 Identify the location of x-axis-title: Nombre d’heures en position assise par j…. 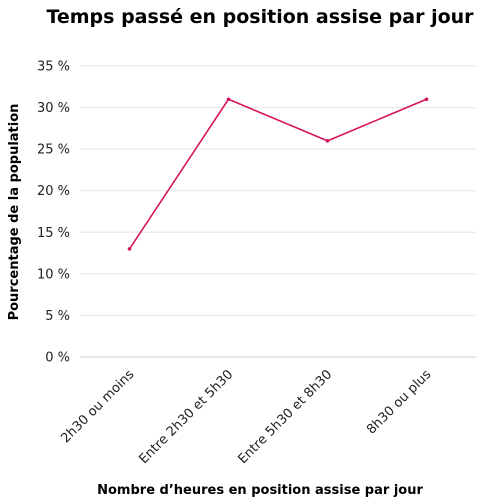
(260, 490).